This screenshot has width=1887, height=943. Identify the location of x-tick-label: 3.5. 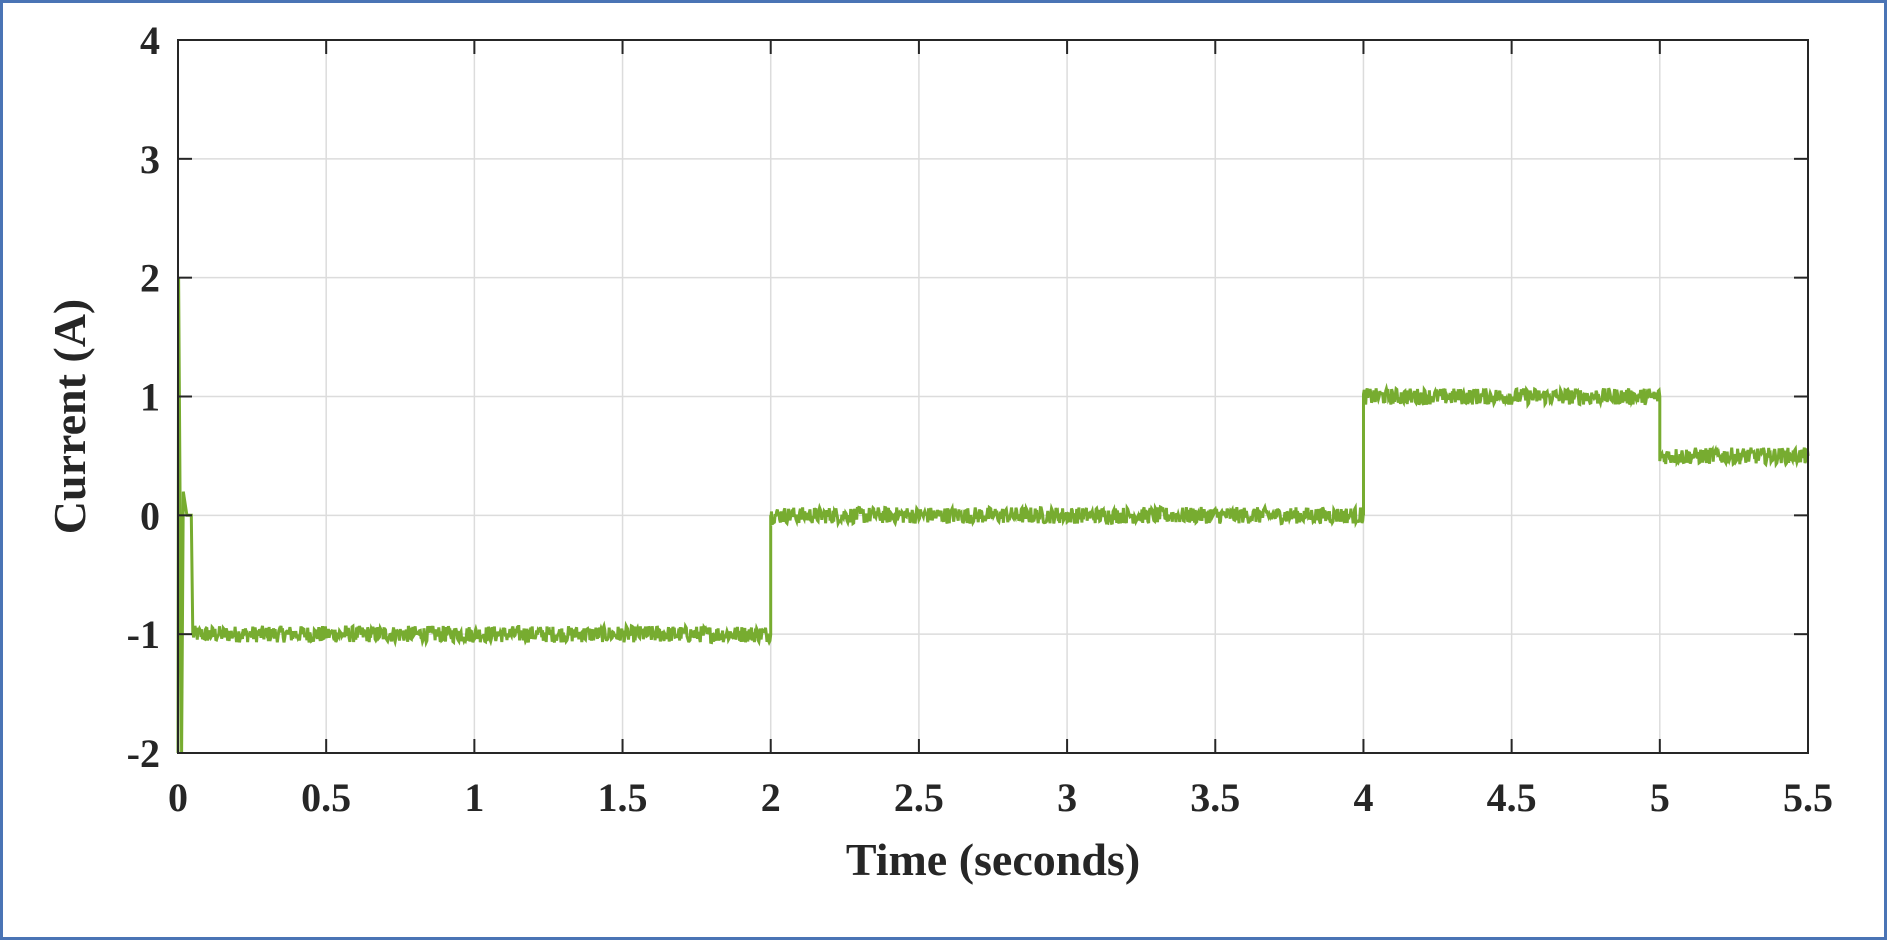
(1215, 797).